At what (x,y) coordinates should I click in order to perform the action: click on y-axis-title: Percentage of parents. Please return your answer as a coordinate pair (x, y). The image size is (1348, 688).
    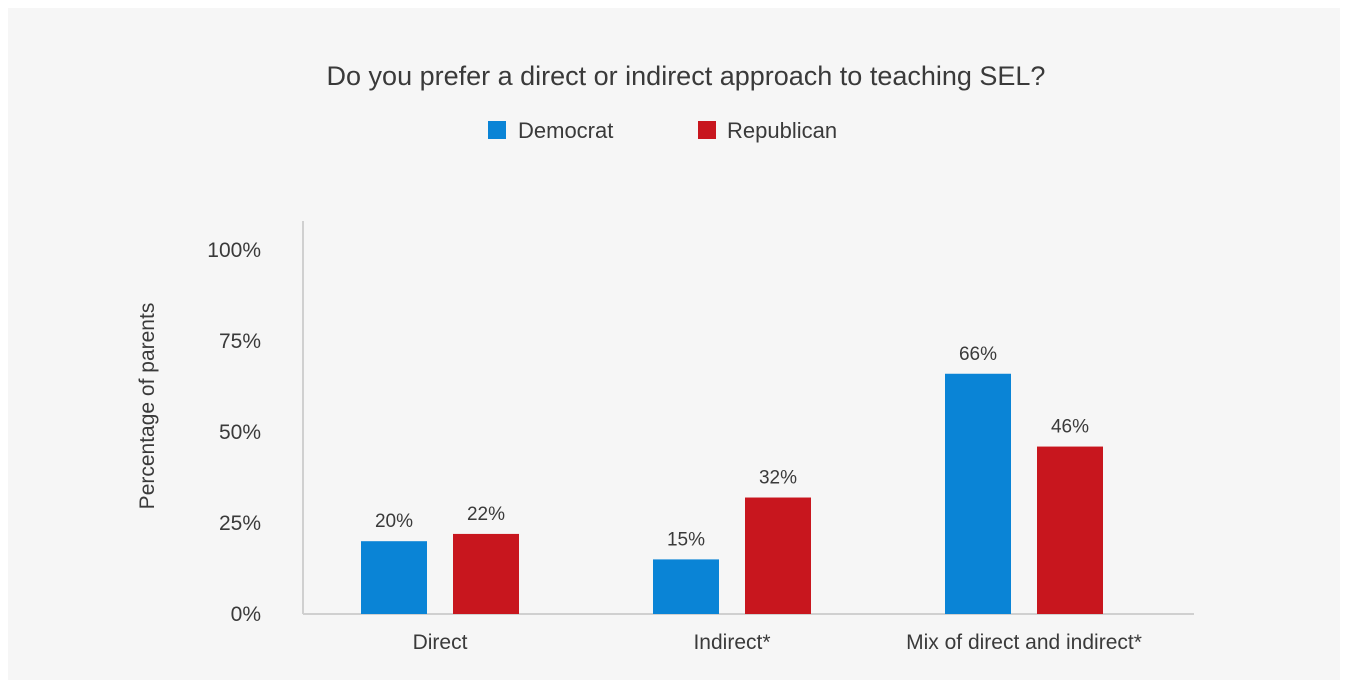
    Looking at the image, I should click on (147, 406).